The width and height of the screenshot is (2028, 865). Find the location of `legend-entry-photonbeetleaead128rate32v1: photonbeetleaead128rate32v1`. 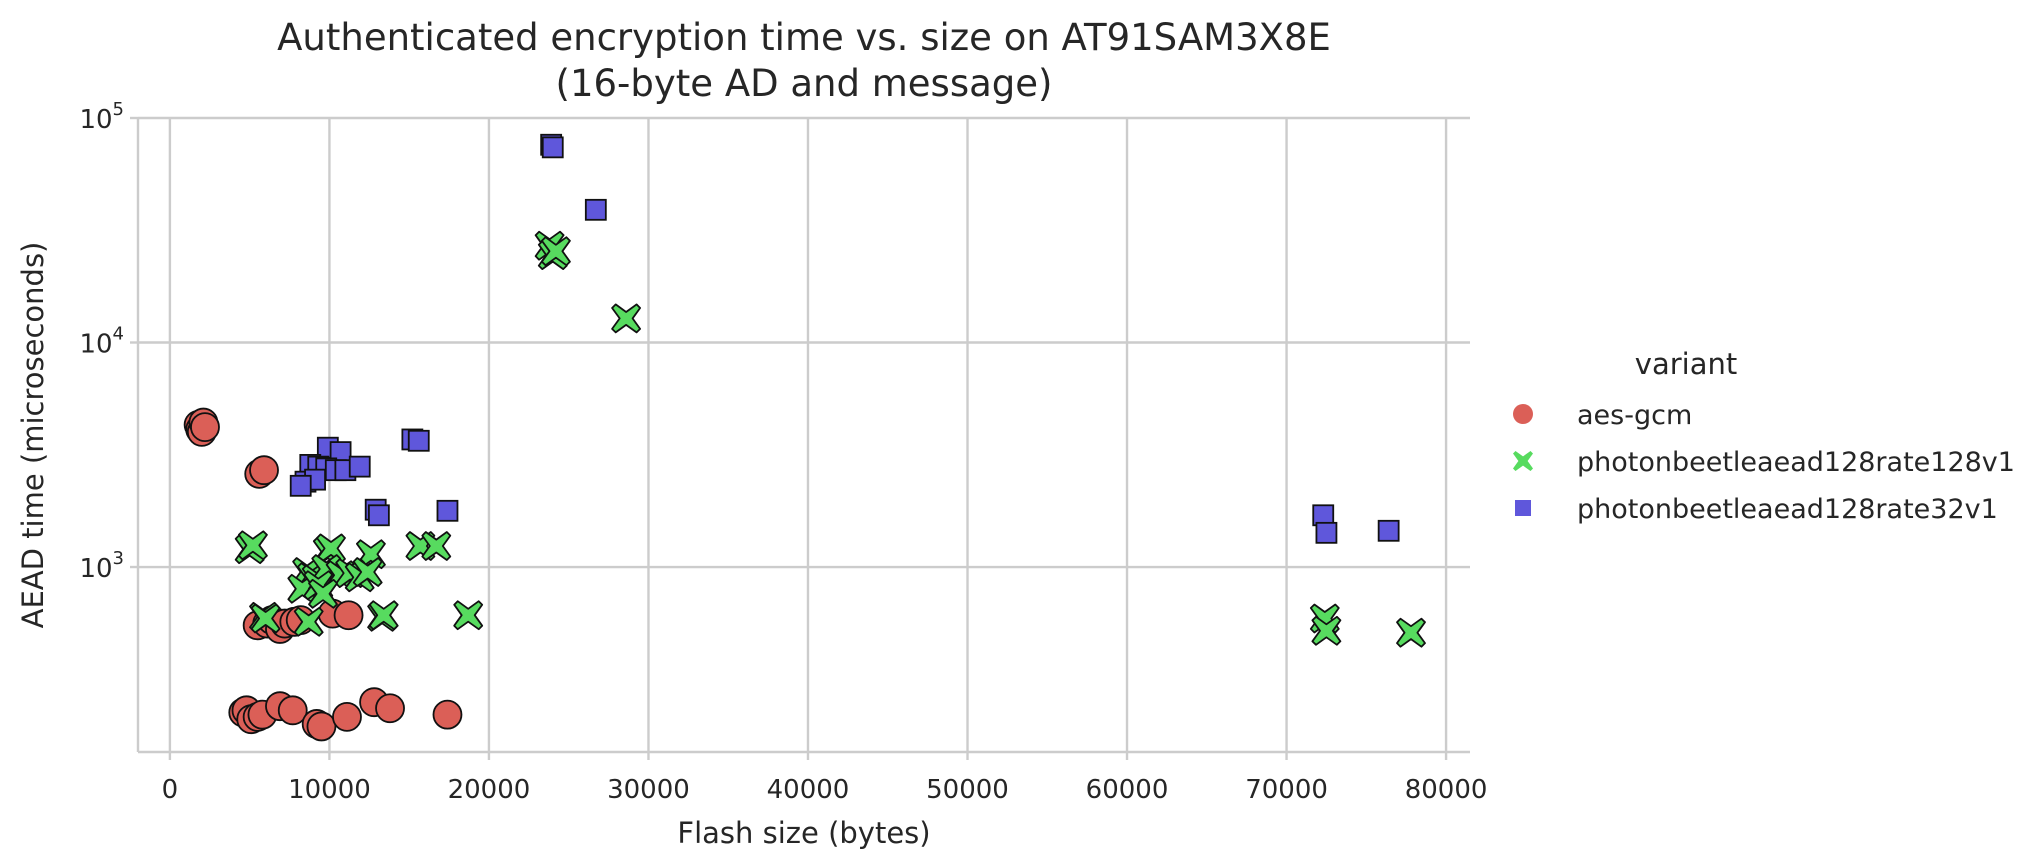

legend-entry-photonbeetleaead128rate32v1: photonbeetleaead128rate32v1 is located at coordinates (1756, 509).